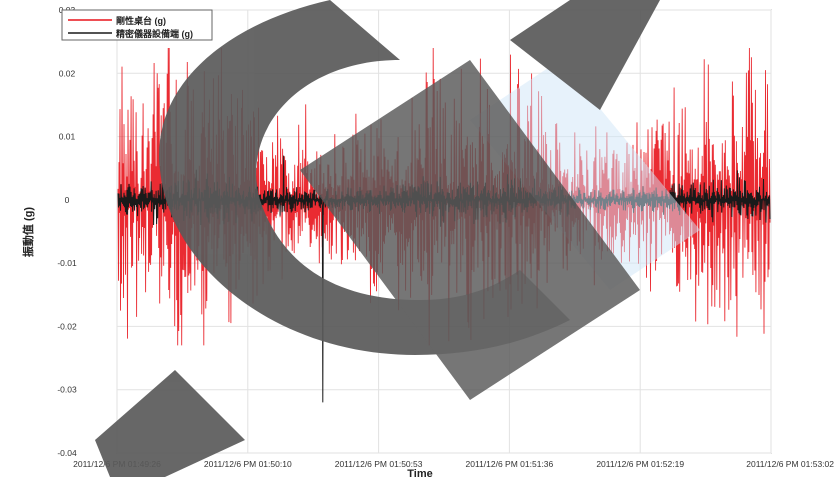 The height and width of the screenshot is (482, 836). What do you see at coordinates (170, 423) in the screenshot?
I see `watermark-corner-shape-bottom` at bounding box center [170, 423].